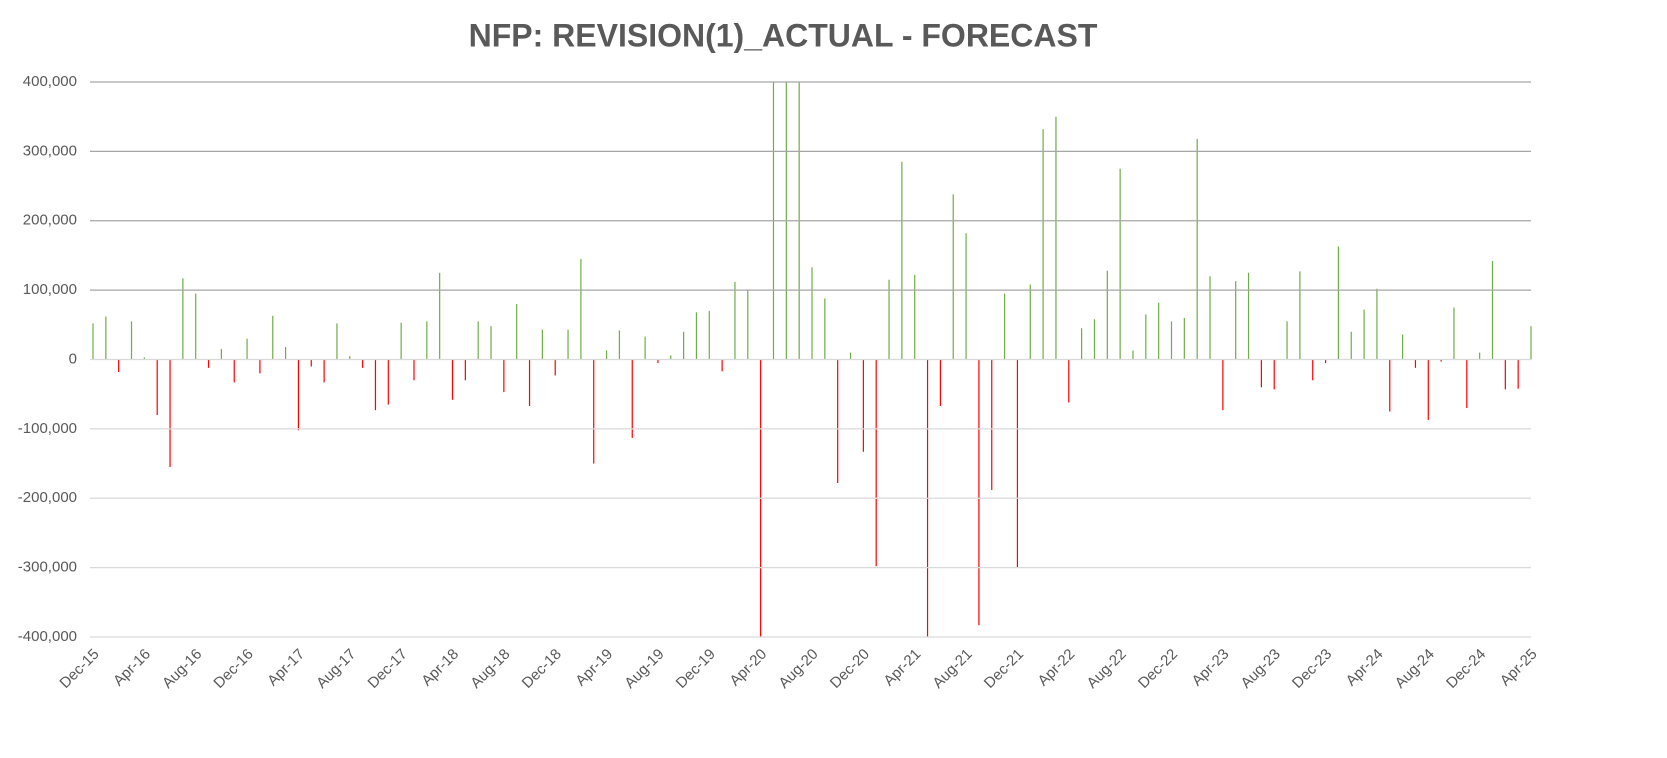 The height and width of the screenshot is (758, 1667). I want to click on x-tick-label: Aug-17, so click(336, 669).